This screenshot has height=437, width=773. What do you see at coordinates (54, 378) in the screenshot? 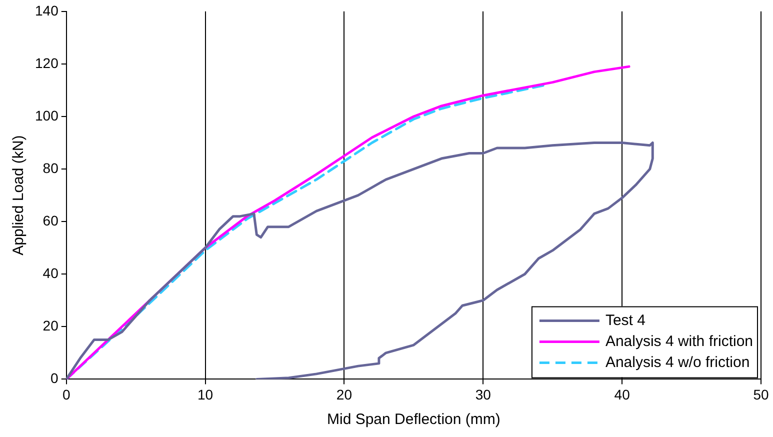
I see `y-tick-label: 0` at bounding box center [54, 378].